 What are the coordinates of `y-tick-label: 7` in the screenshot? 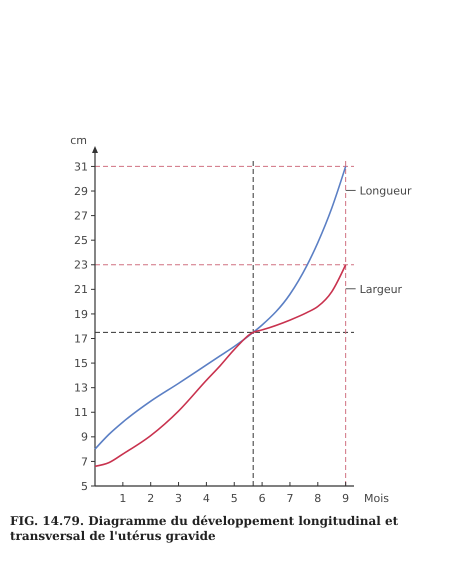 It's located at (84, 461).